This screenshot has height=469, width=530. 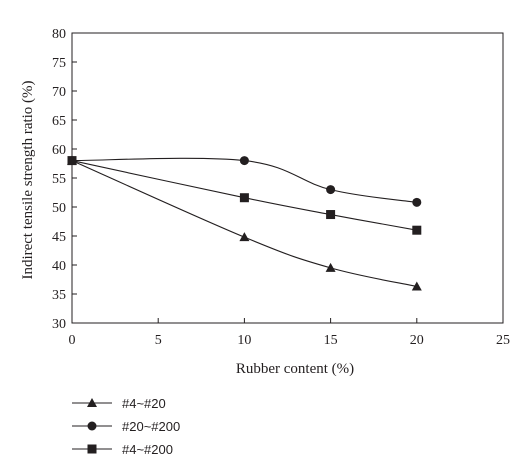 I want to click on y-tick-label: 30, so click(x=59, y=324).